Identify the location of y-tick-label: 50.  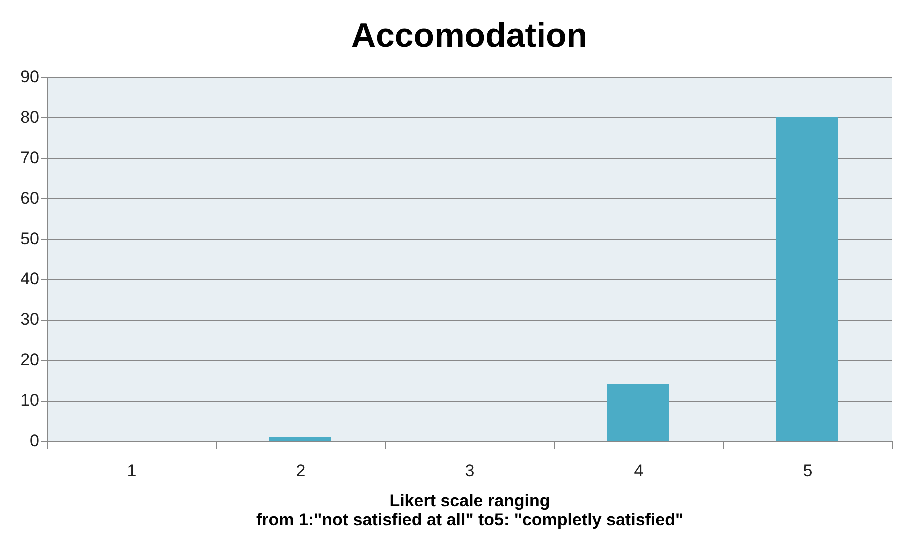
(30, 238).